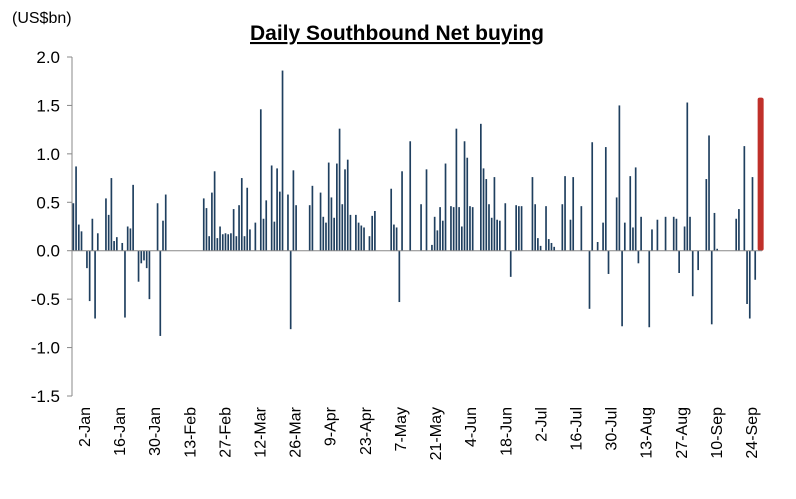  Describe the element at coordinates (45, 396) in the screenshot. I see `y-tick-label: -1.5` at that location.